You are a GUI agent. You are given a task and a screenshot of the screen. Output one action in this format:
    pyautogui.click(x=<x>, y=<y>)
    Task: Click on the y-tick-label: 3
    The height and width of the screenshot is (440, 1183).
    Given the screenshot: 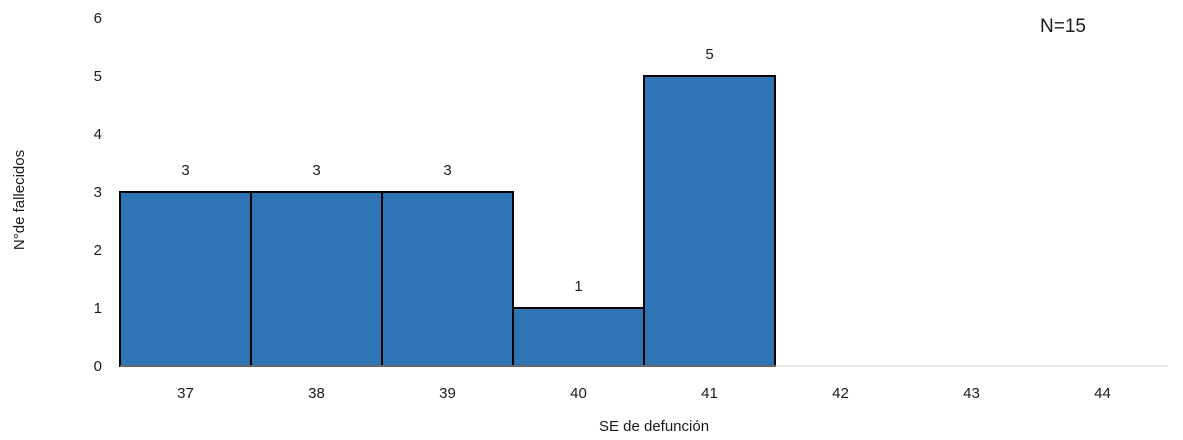 What is the action you would take?
    pyautogui.click(x=98, y=192)
    